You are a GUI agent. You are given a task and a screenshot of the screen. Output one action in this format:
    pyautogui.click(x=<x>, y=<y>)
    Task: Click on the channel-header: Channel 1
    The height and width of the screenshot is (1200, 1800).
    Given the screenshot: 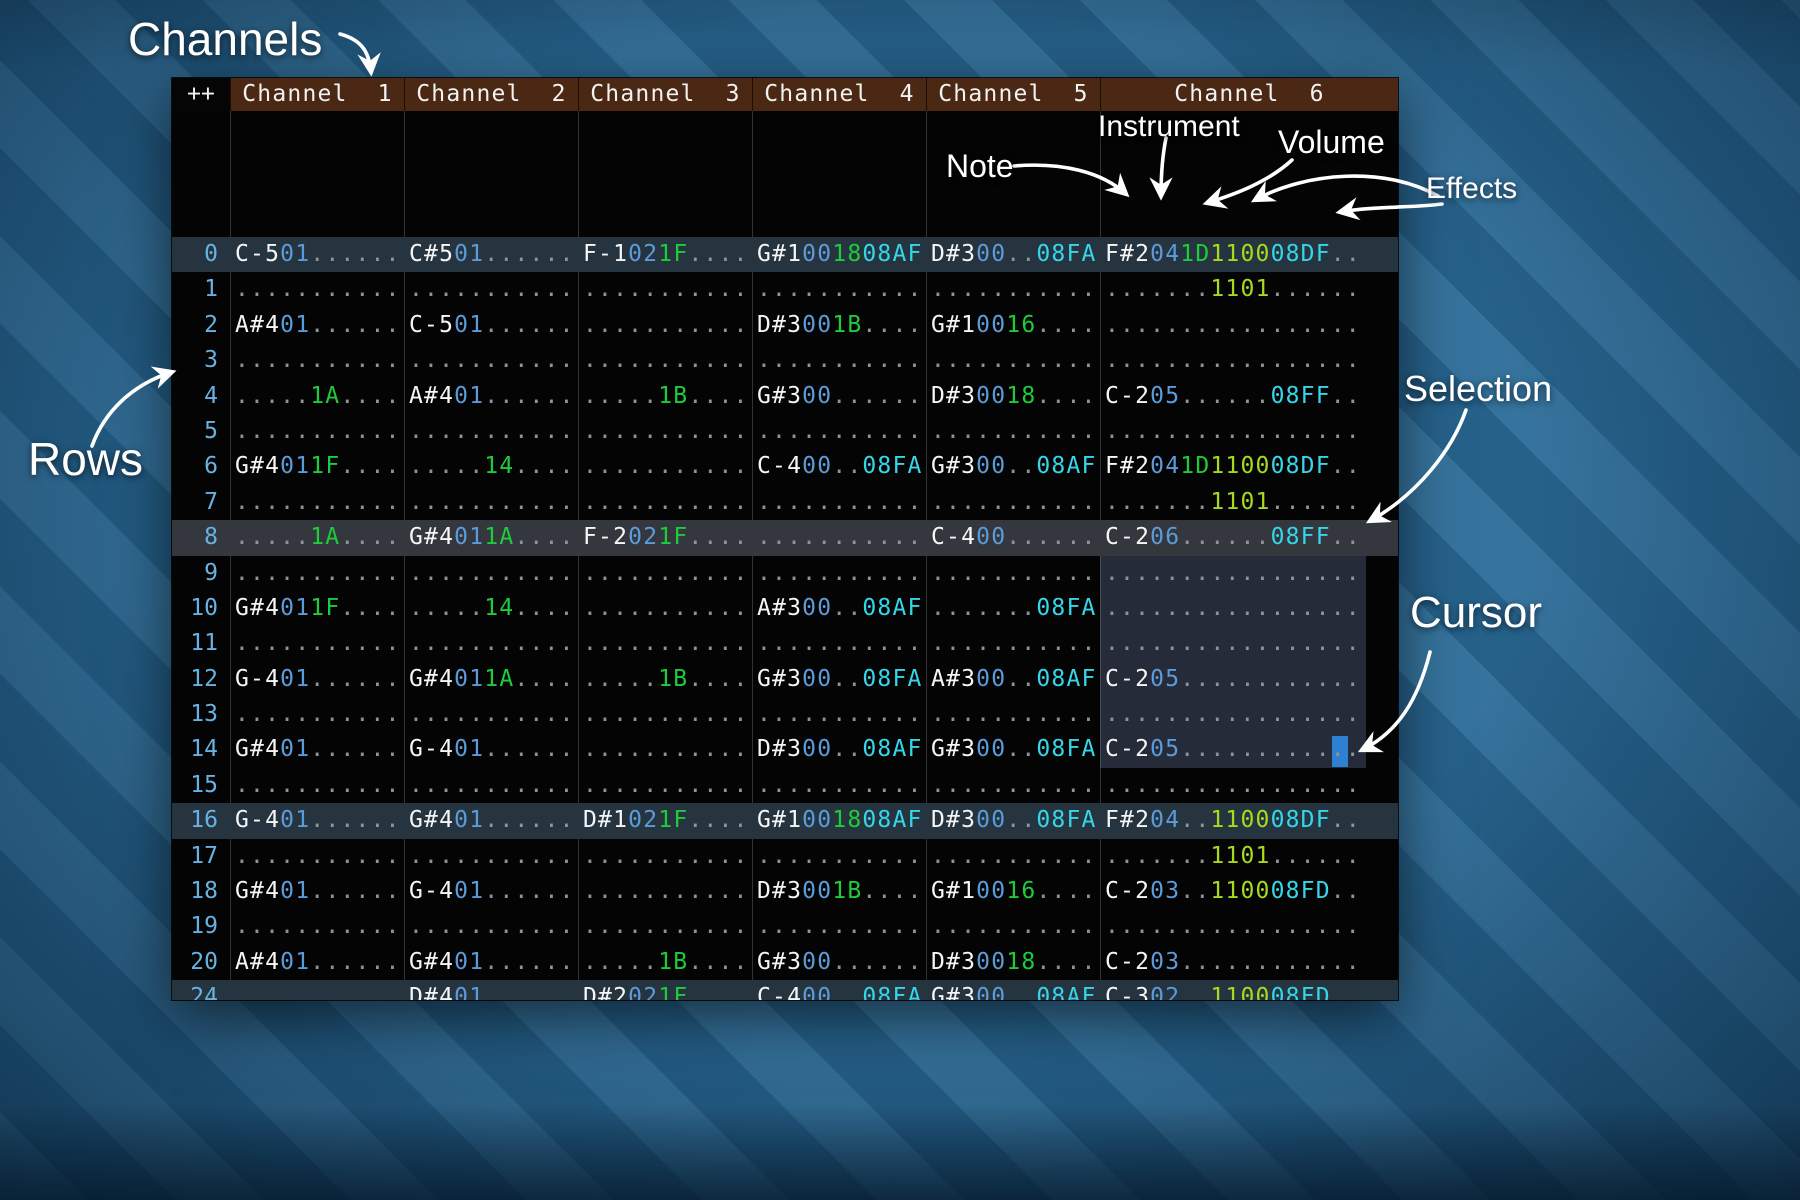 What is the action you would take?
    pyautogui.click(x=317, y=94)
    